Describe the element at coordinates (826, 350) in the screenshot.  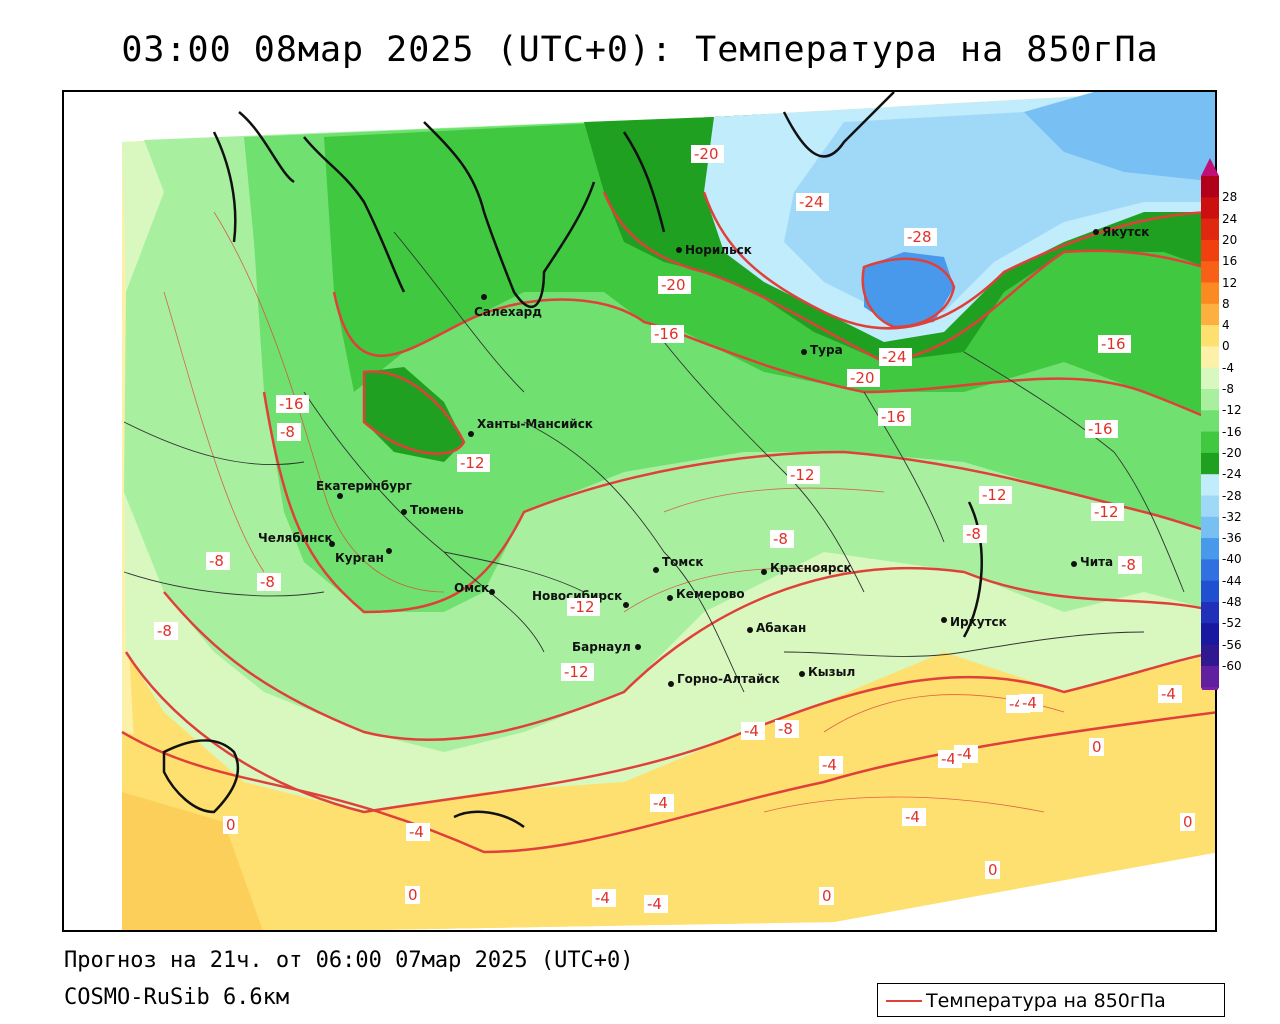
I see `svg-text: Тура` at that location.